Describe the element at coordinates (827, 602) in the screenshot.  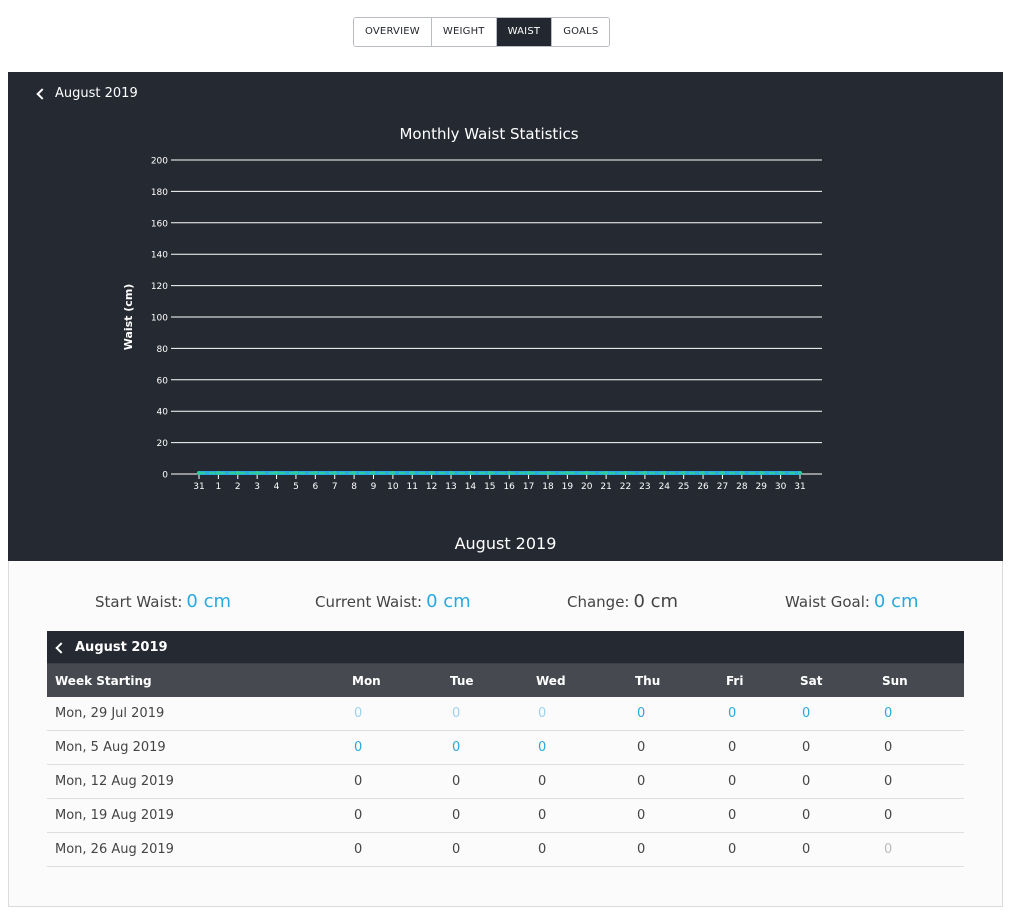
I see `waist-goal-label: Waist Goal:` at that location.